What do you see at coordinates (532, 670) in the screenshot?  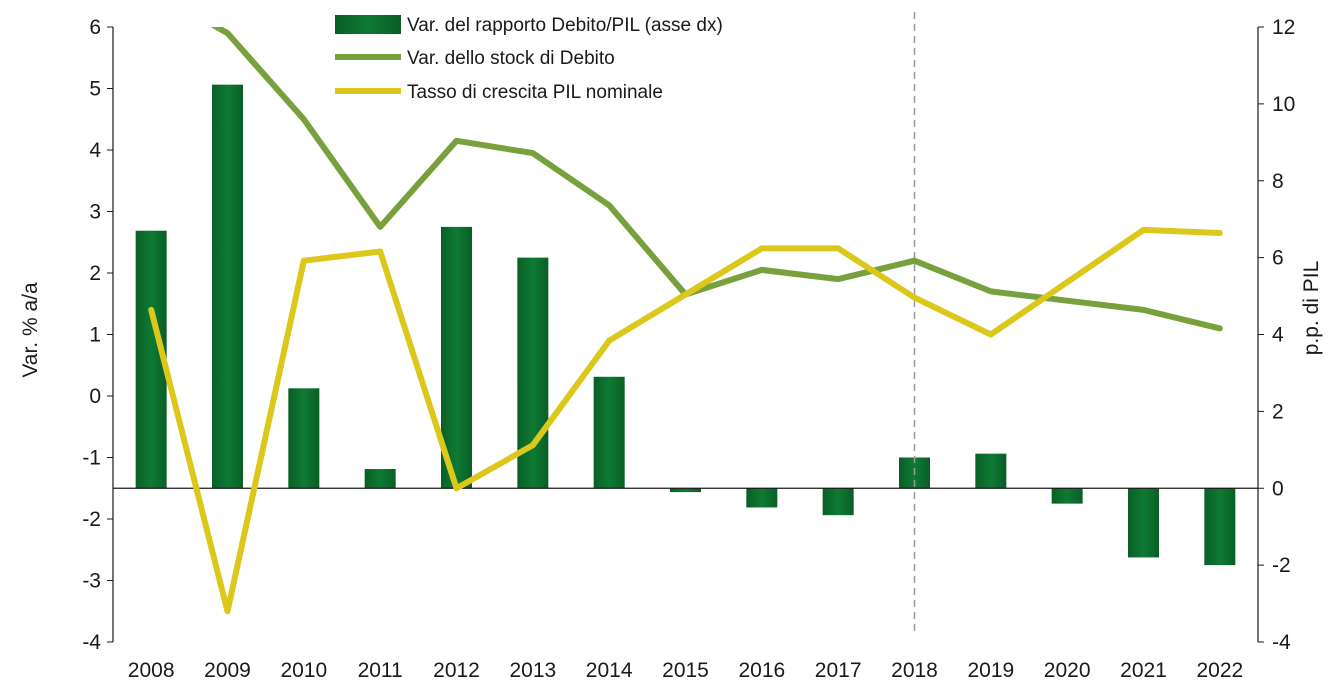 I see `x-tick-label: 2013` at bounding box center [532, 670].